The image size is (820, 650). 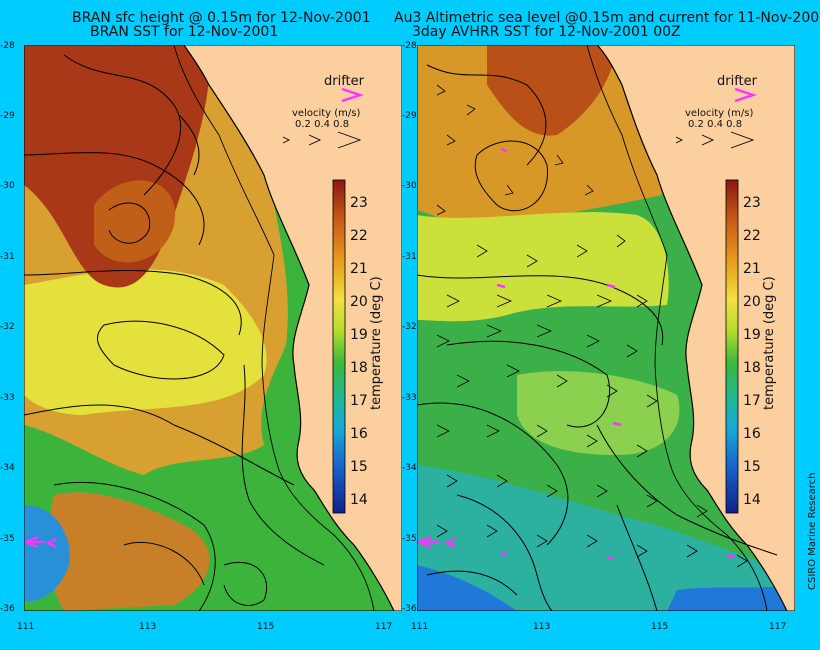 I want to click on right-velocity-arrows, so click(x=715, y=140).